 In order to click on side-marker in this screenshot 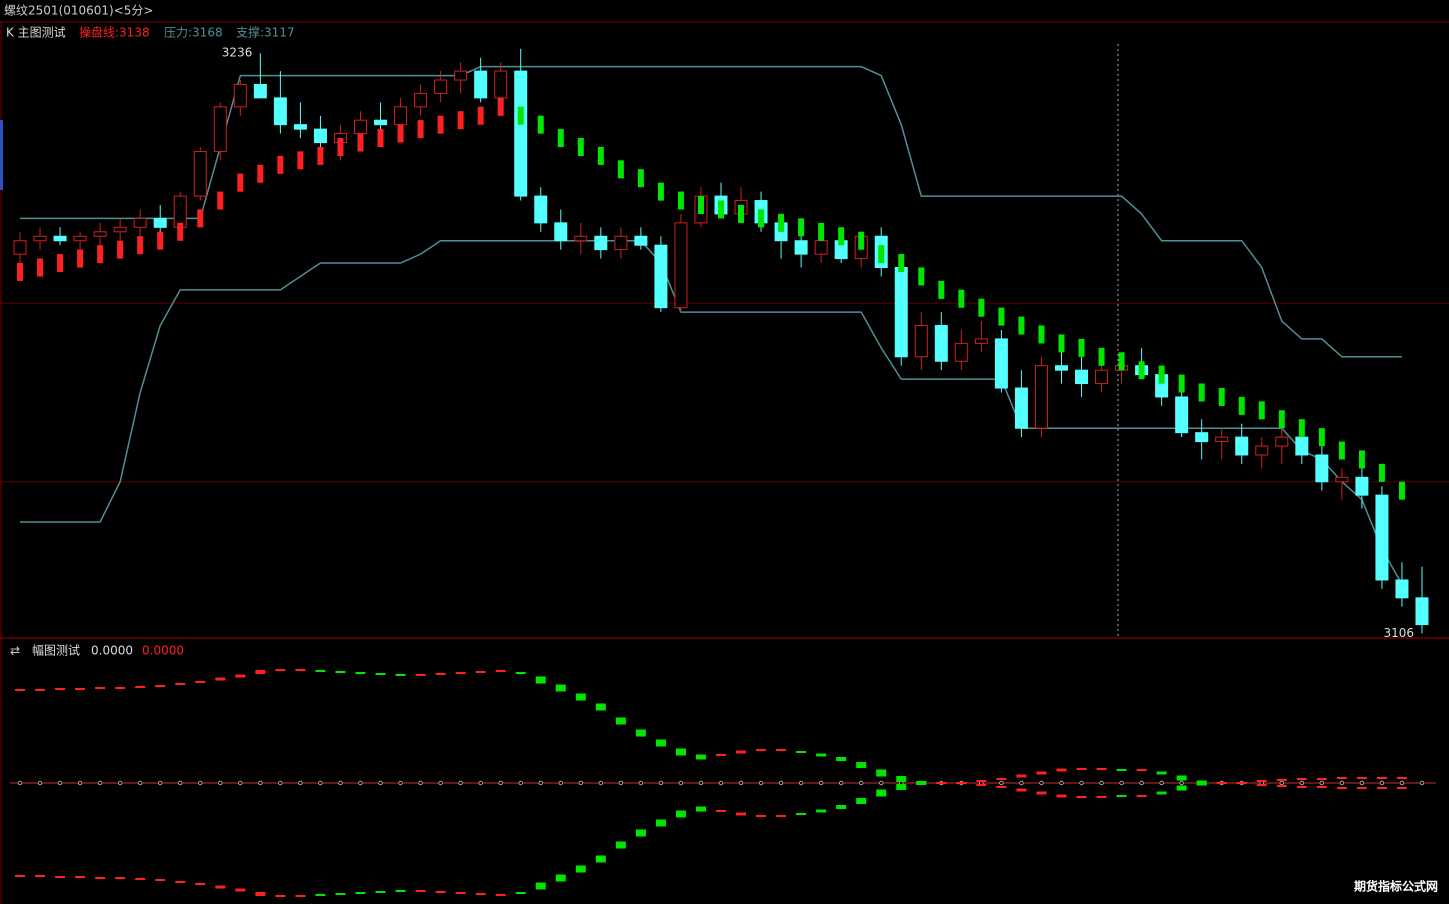, I will do `click(1, 155)`.